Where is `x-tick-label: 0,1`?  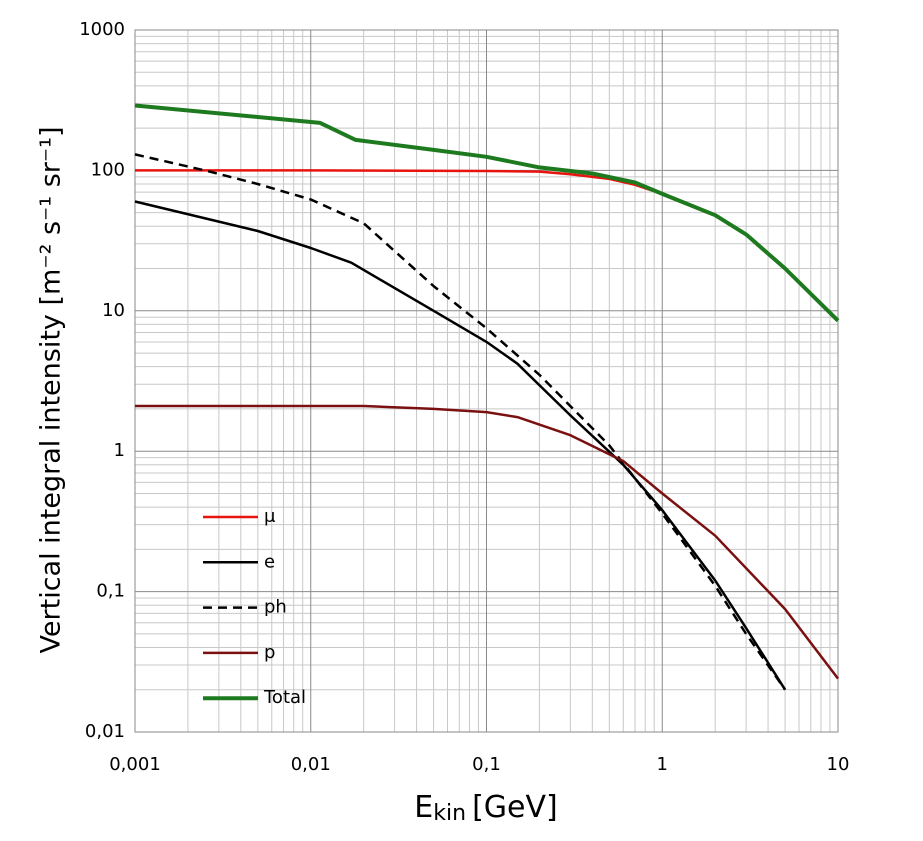
x-tick-label: 0,1 is located at coordinates (486, 764).